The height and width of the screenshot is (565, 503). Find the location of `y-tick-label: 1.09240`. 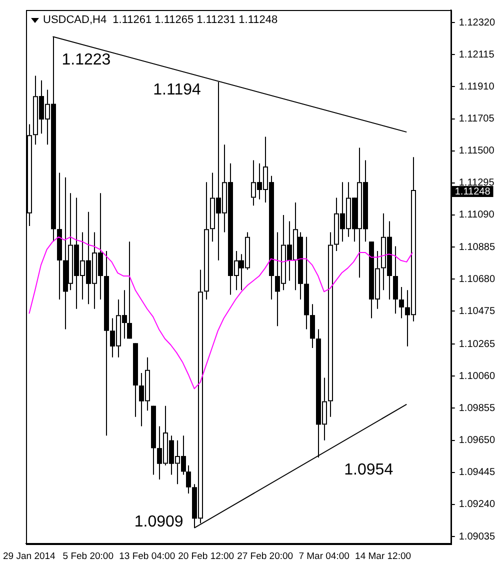

y-tick-label: 1.09240 is located at coordinates (477, 504).